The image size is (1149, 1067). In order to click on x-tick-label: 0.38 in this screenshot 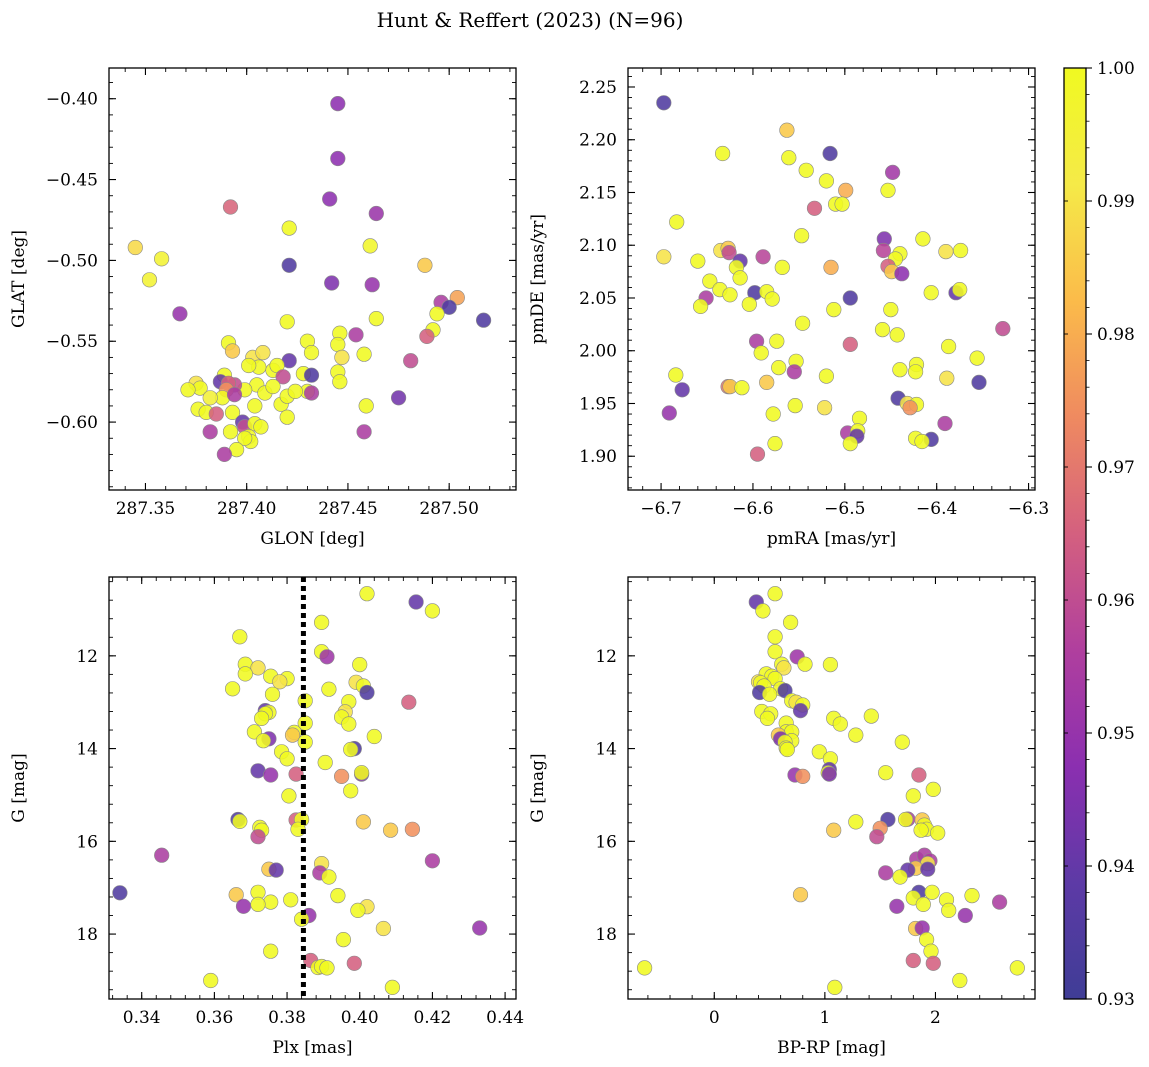, I will do `click(287, 1018)`.